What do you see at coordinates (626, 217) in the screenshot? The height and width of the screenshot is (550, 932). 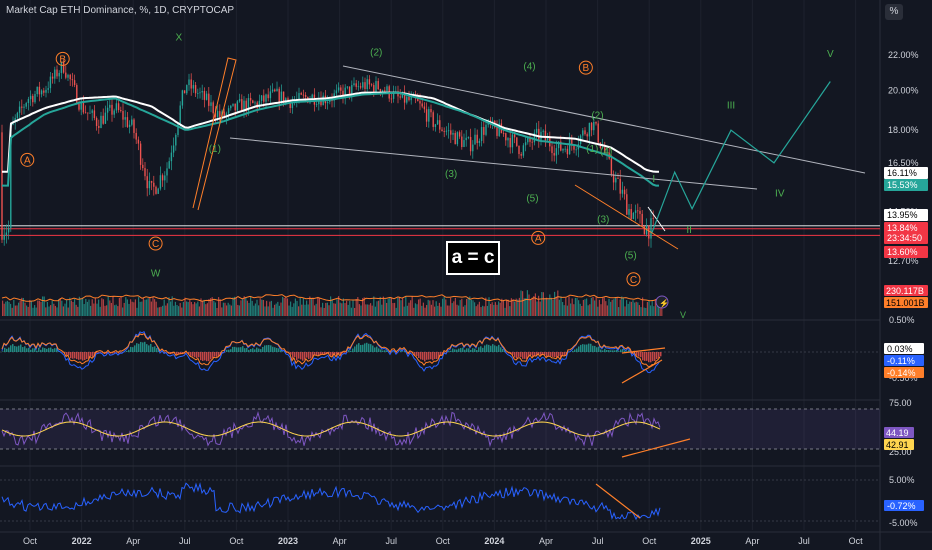 I see `orange-line-right` at bounding box center [626, 217].